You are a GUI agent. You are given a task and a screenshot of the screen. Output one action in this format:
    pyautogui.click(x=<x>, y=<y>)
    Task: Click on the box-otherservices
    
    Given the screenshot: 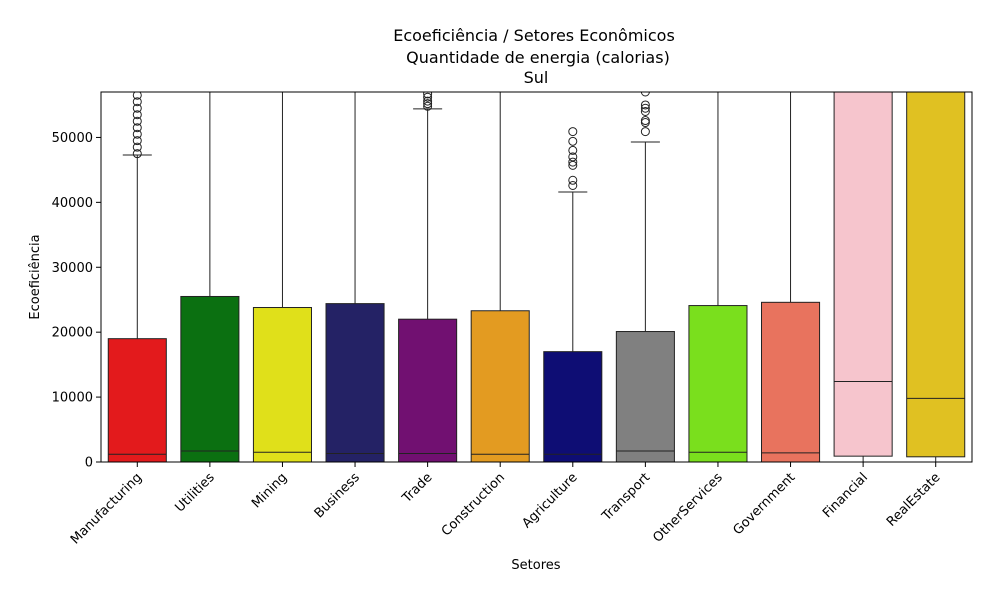 What is the action you would take?
    pyautogui.click(x=718, y=277)
    